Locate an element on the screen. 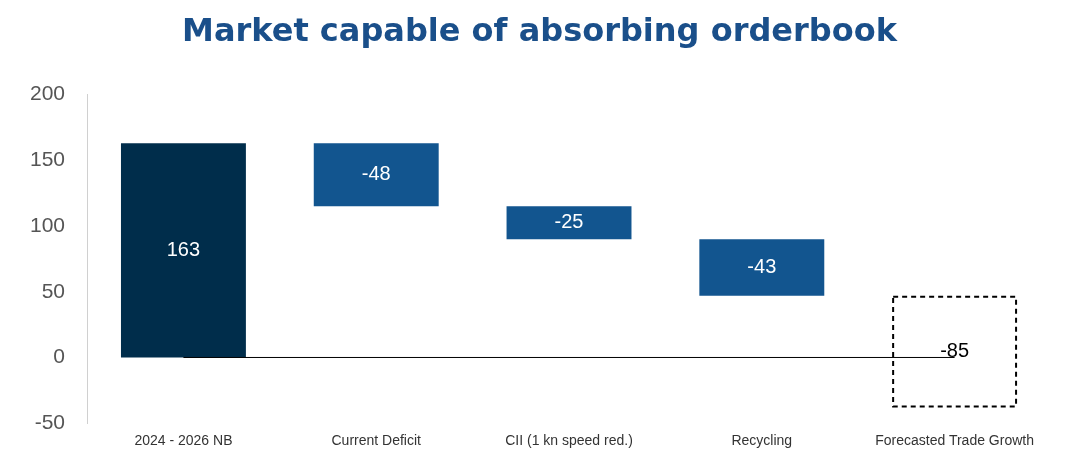 The height and width of the screenshot is (468, 1079). y-tick-label: 150 is located at coordinates (47, 159).